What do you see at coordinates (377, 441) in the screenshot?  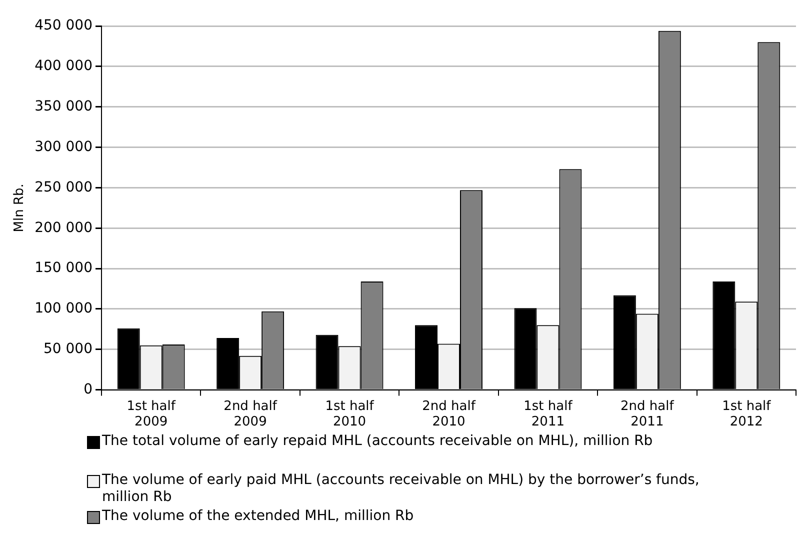 I see `legend-label: The total volume of early repaid MHL (accounts receivable on MHL), million Rb` at bounding box center [377, 441].